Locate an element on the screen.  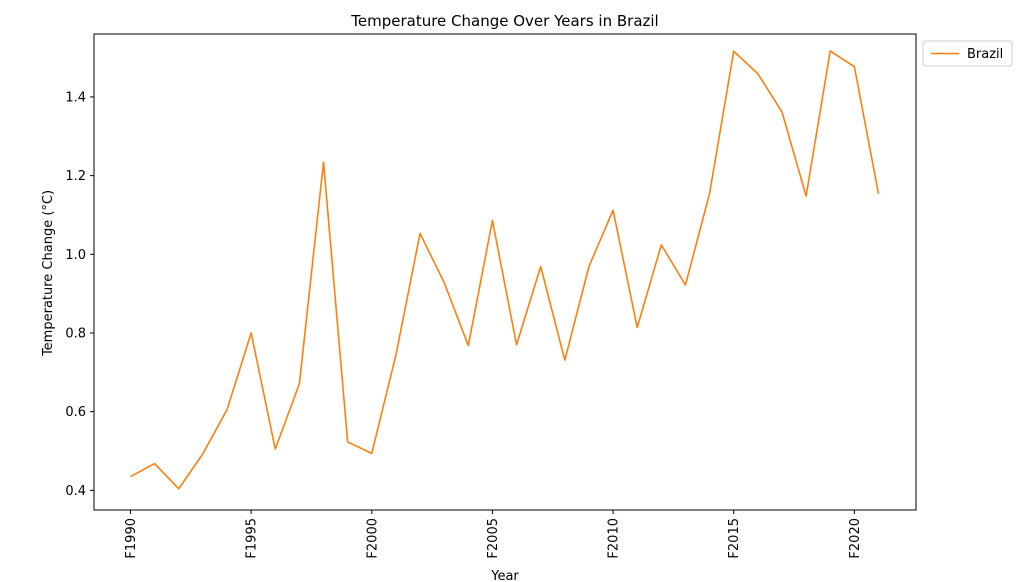
legend-label: Brazil is located at coordinates (985, 54).